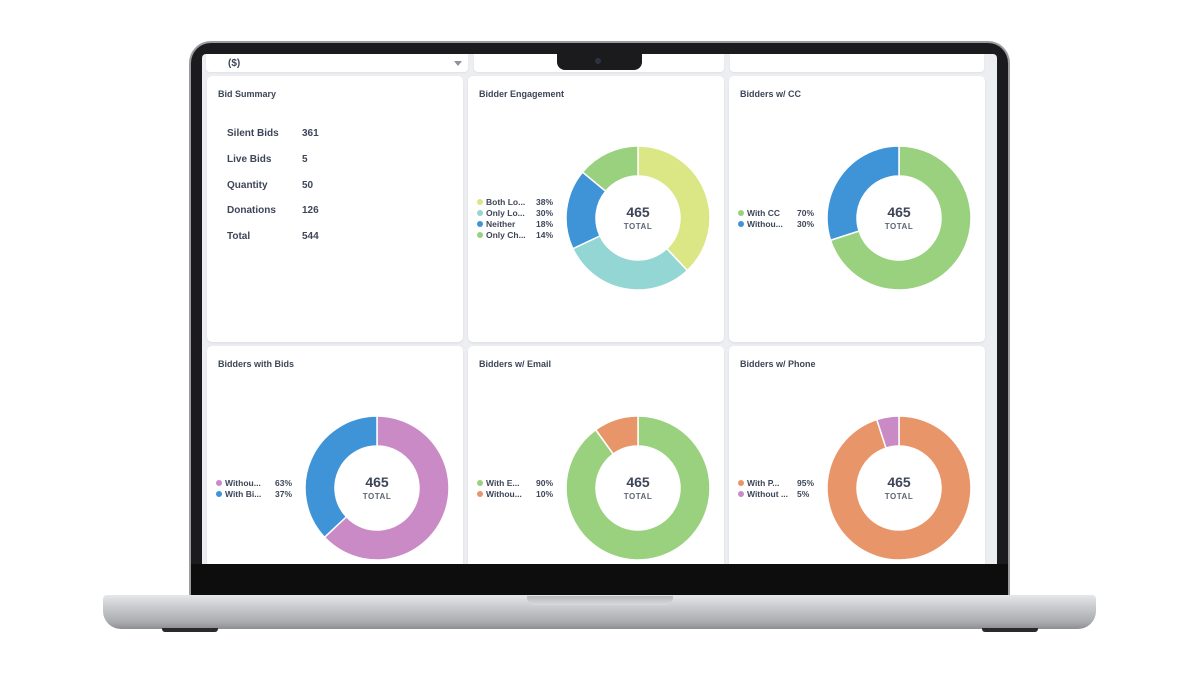 Image resolution: width=1200 pixels, height=675 pixels. I want to click on currency-select-value: ($), so click(234, 63).